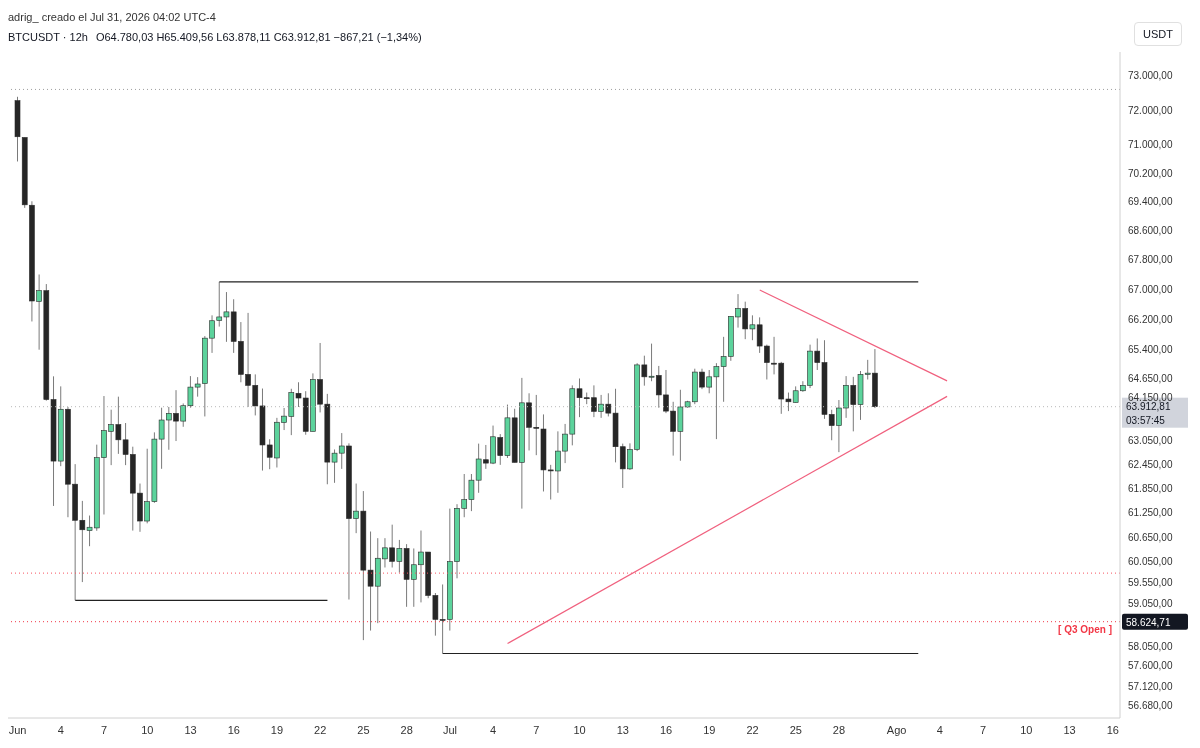 The width and height of the screenshot is (1200, 748). I want to click on y-tick-label: 66.200,00, so click(1150, 319).